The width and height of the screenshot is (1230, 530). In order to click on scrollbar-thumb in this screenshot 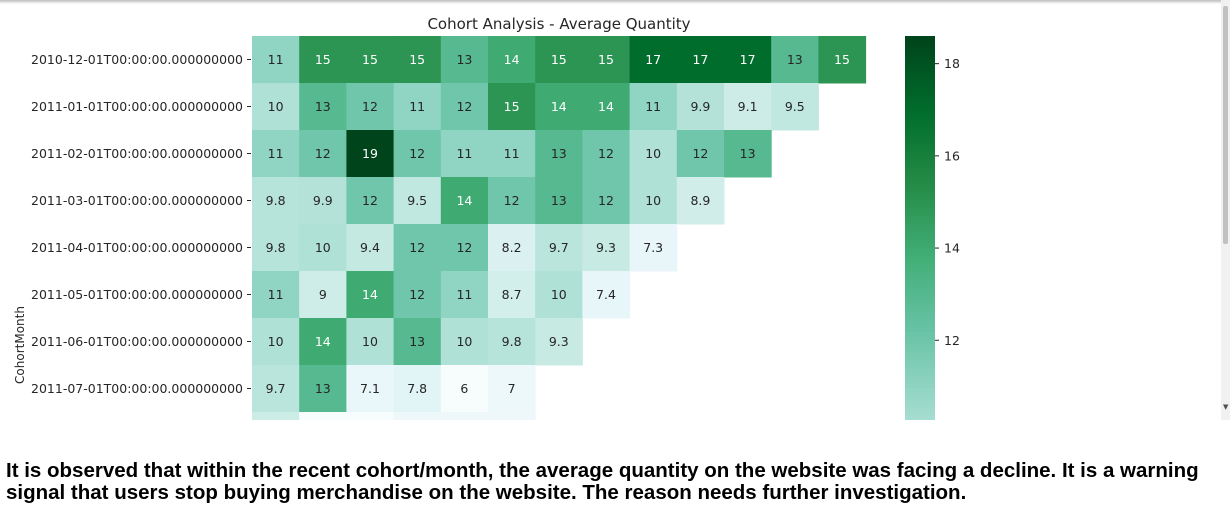, I will do `click(1225, 125)`.